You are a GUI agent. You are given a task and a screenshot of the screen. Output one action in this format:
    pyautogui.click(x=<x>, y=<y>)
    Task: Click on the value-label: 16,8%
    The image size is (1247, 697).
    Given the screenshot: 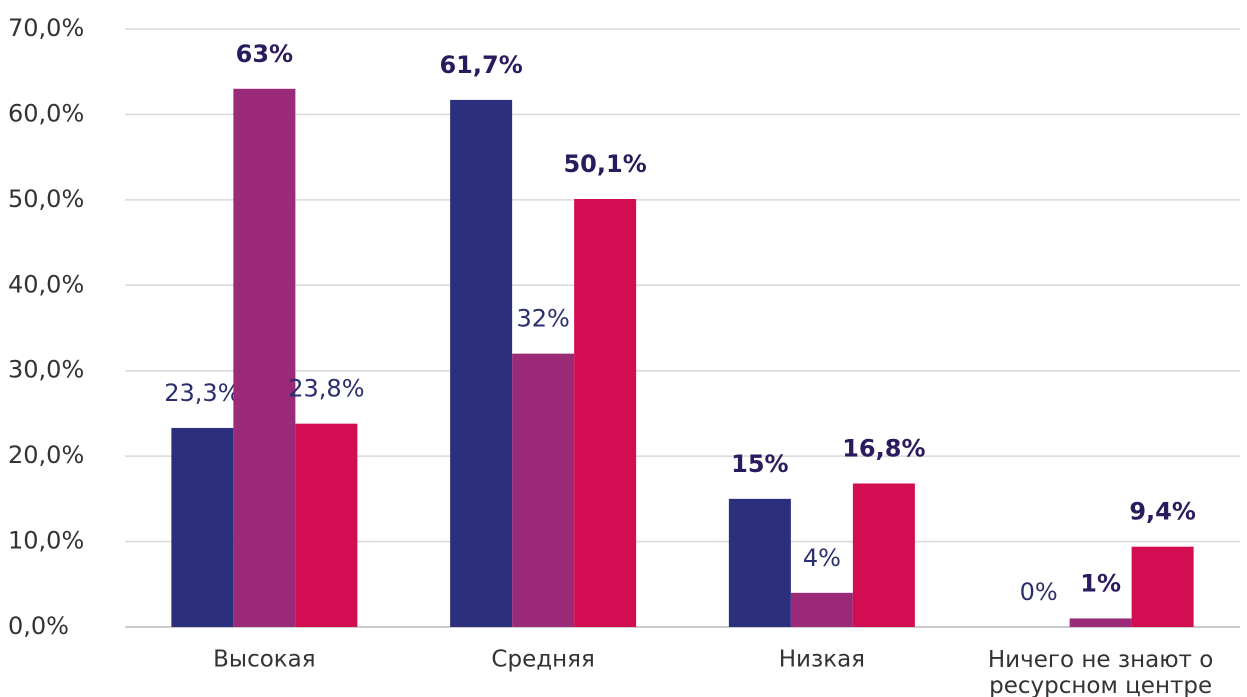 What is the action you would take?
    pyautogui.click(x=883, y=448)
    